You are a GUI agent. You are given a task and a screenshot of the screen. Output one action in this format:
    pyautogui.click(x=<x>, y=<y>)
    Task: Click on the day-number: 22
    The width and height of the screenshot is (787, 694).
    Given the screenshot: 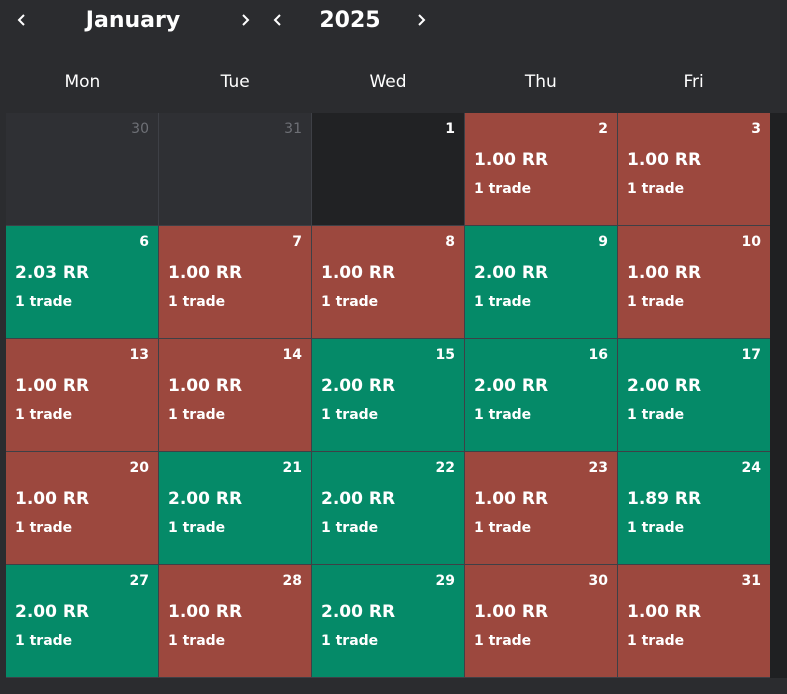 What is the action you would take?
    pyautogui.click(x=445, y=468)
    